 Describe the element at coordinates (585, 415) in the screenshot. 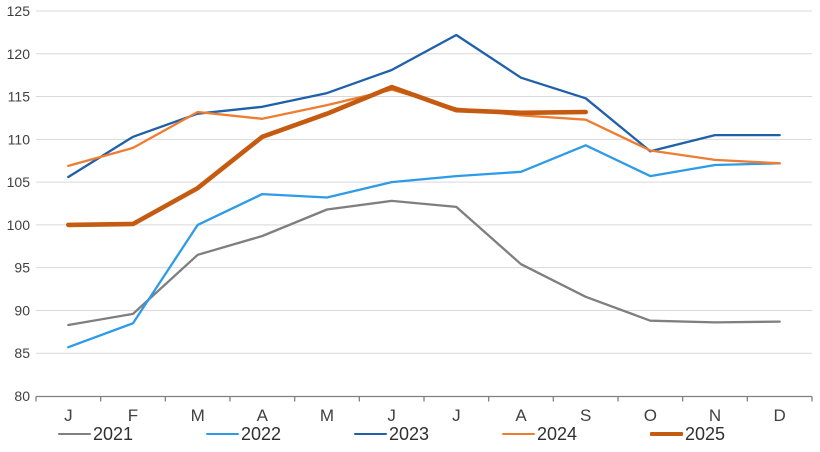

I see `x-axis-label: S` at that location.